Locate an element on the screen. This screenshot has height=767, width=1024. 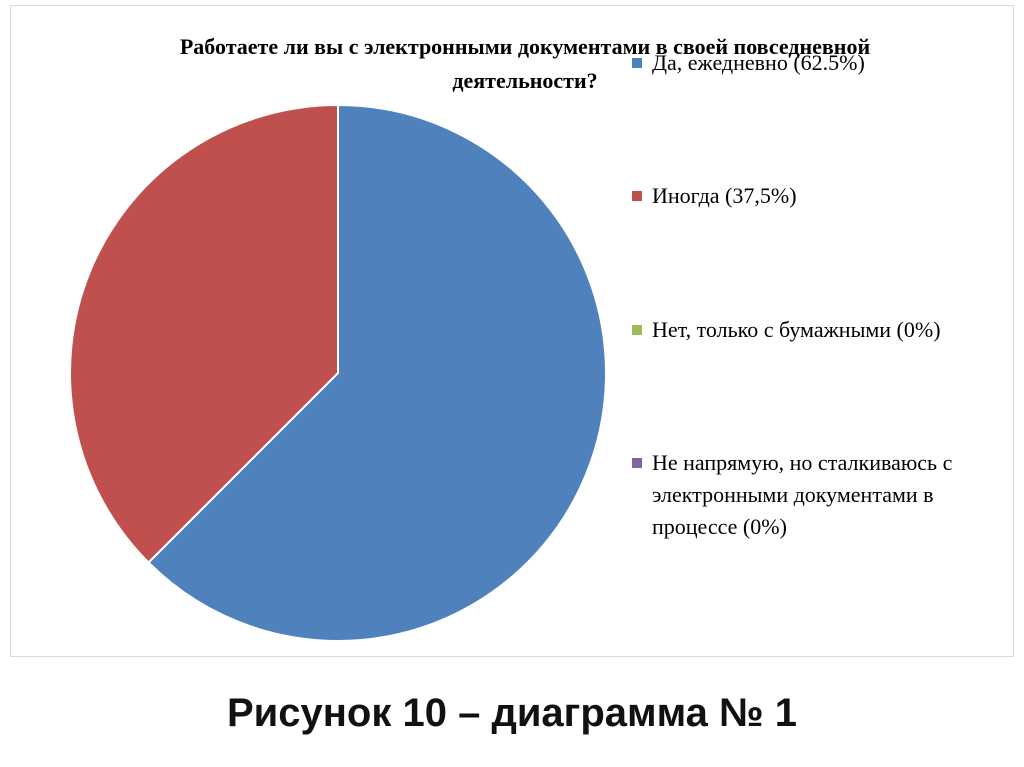
legend-label: Да, ежедневно (62.5%) is located at coordinates (758, 62).